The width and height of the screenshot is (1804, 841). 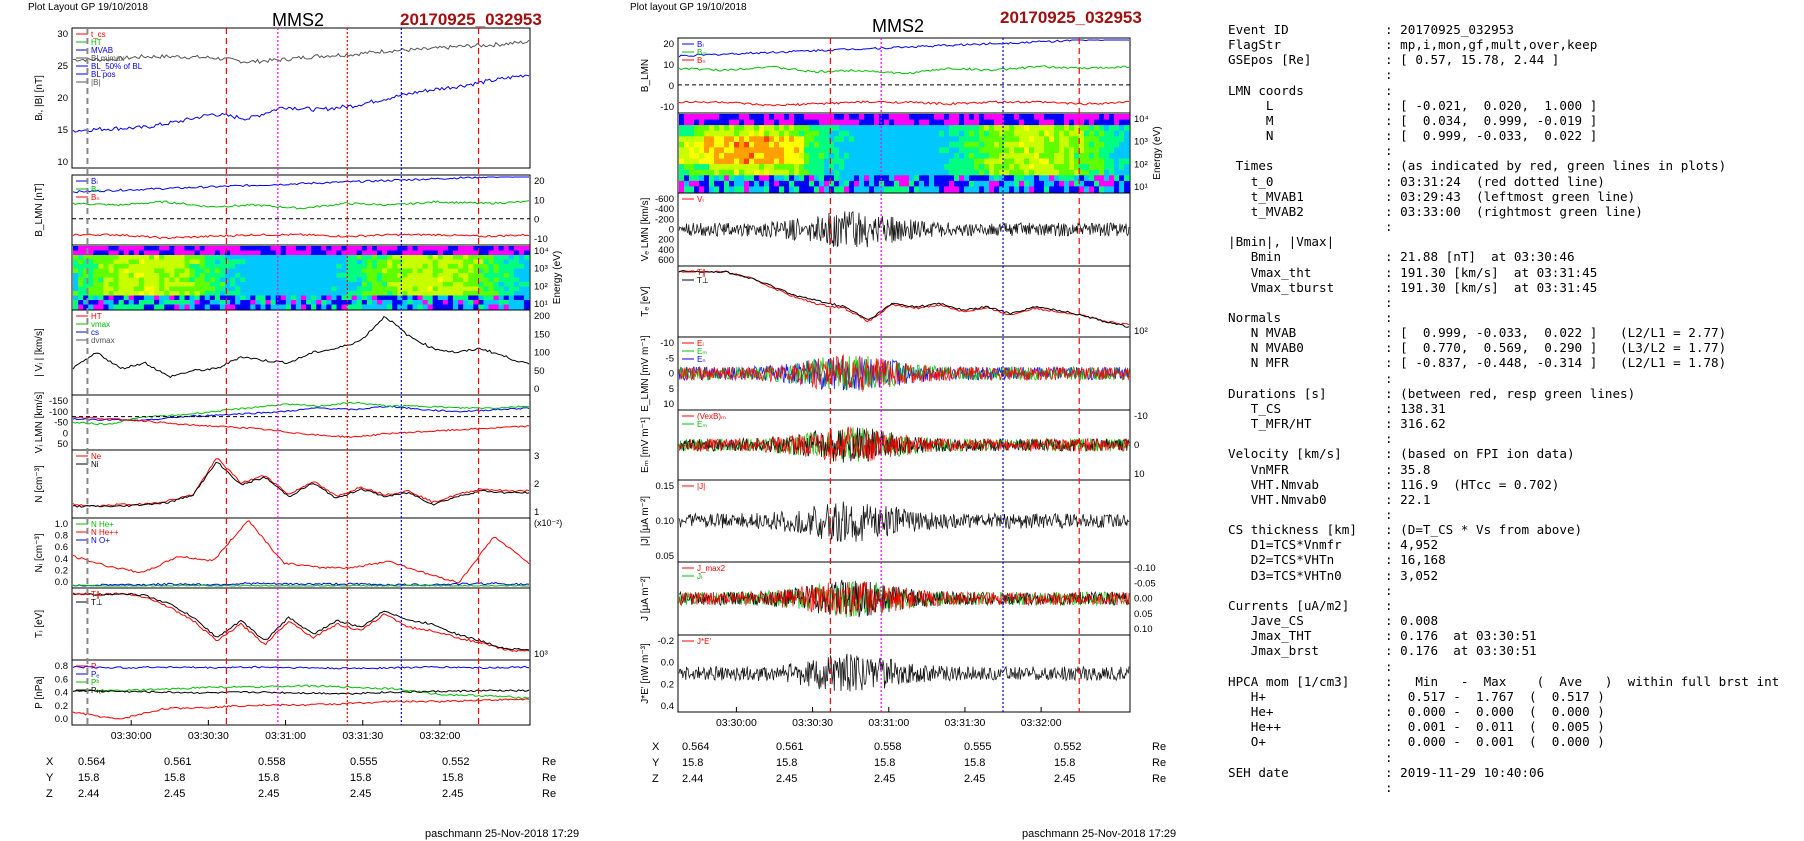 I want to click on info-line: :, so click(x=1503, y=514).